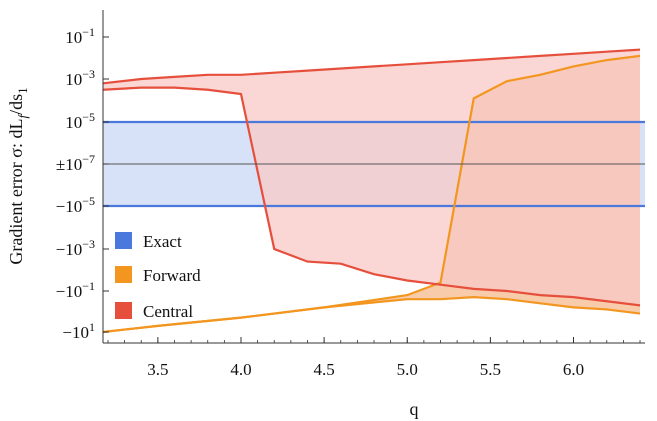 The height and width of the screenshot is (421, 657). What do you see at coordinates (414, 409) in the screenshot?
I see `x-axis-label: q` at bounding box center [414, 409].